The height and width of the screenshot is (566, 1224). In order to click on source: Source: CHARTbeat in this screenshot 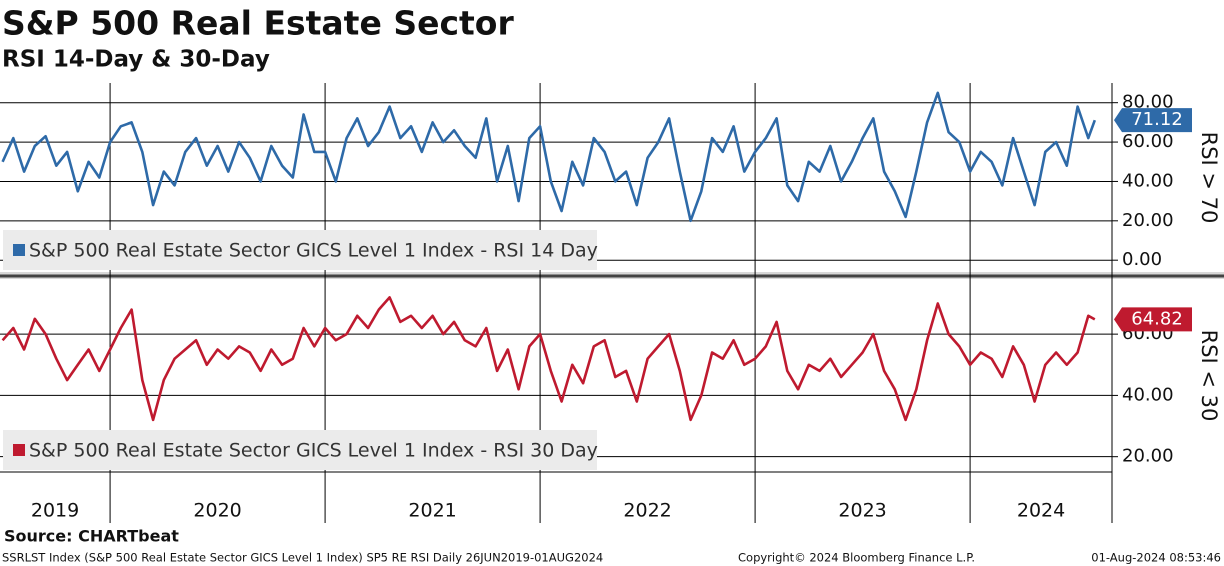, I will do `click(91, 536)`.